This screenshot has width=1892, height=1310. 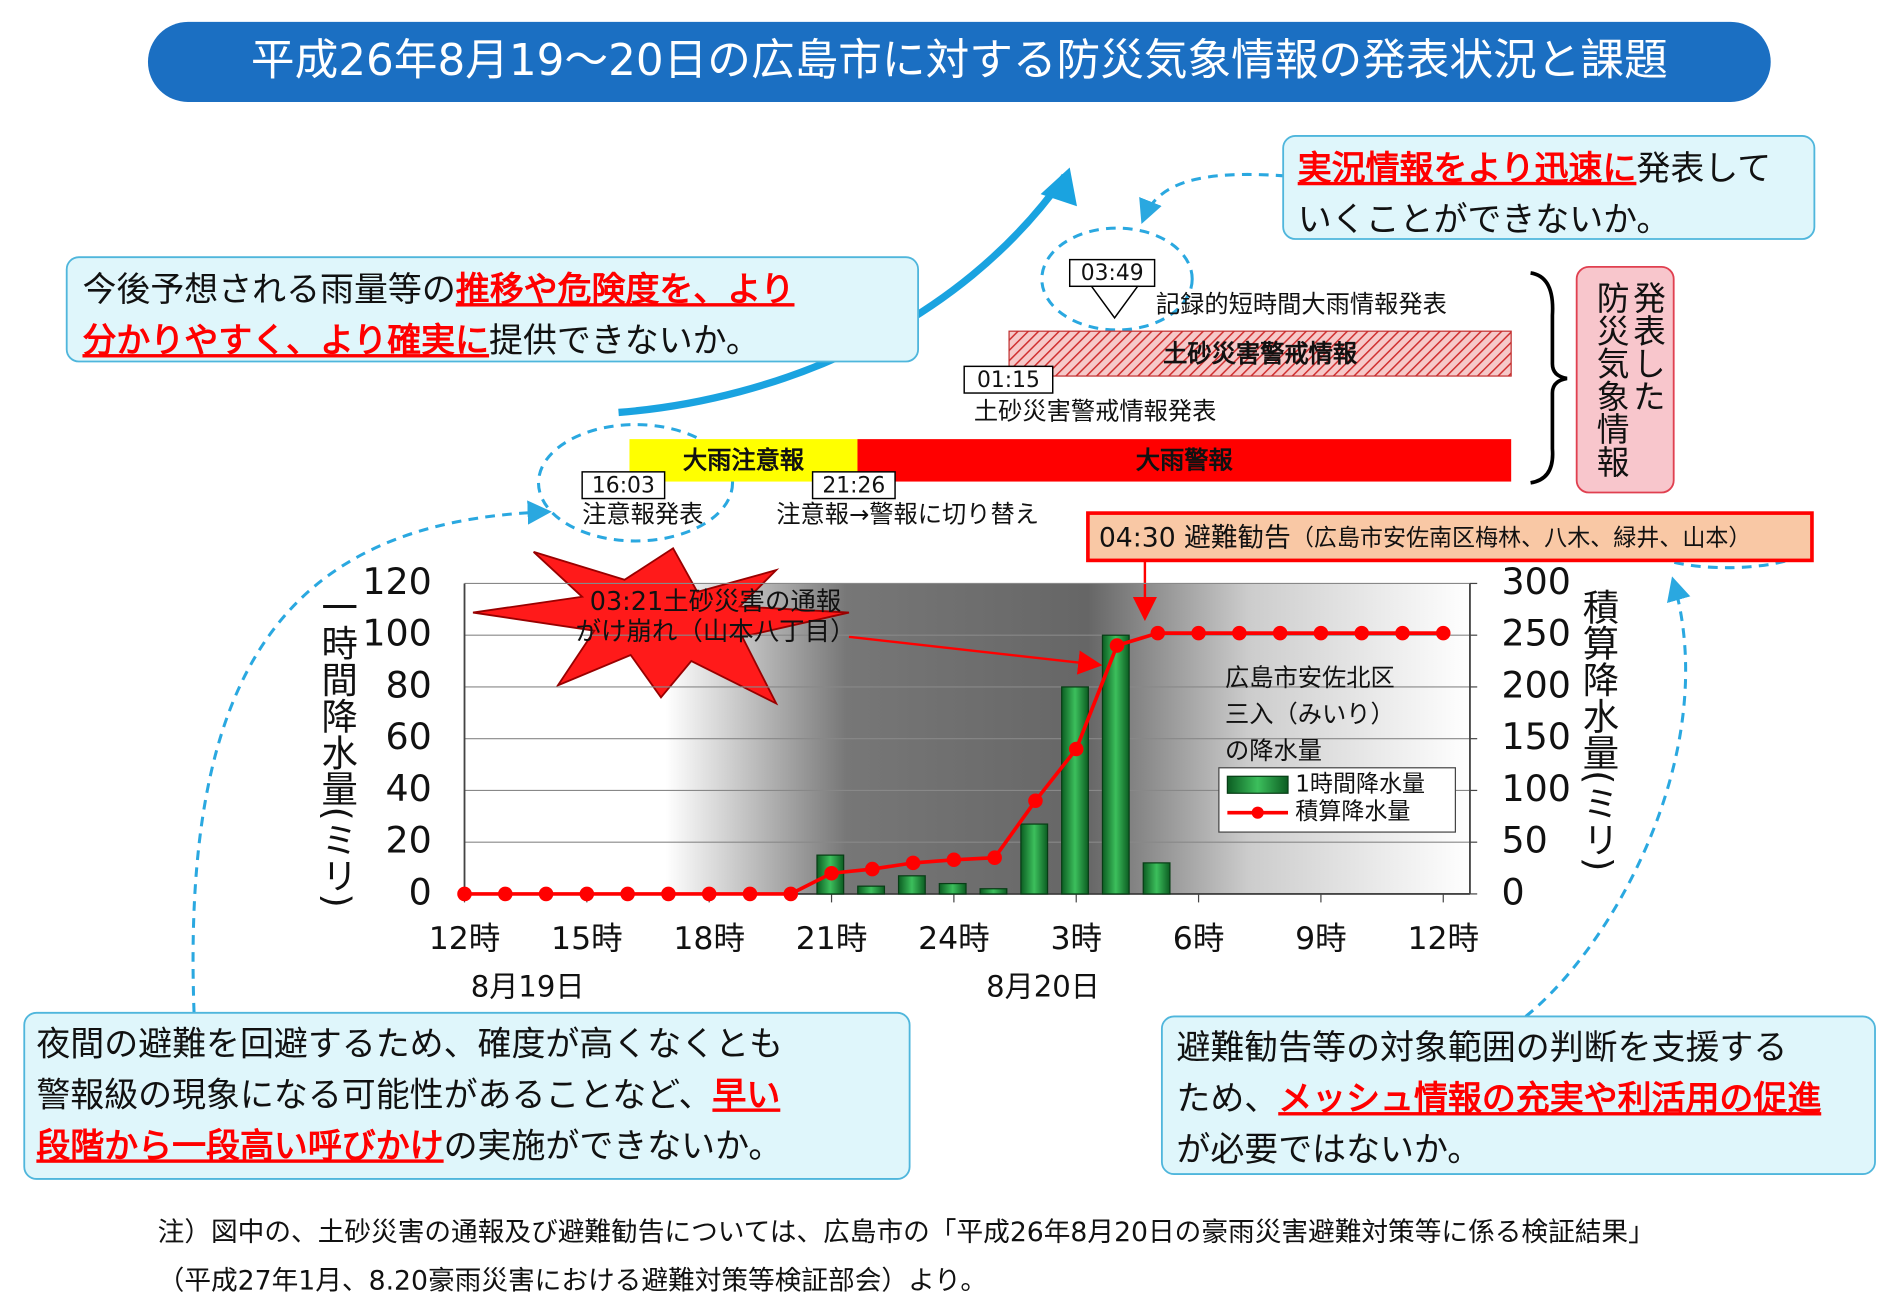 I want to click on event-label: 注意報→警報に切り替え, so click(x=907, y=514).